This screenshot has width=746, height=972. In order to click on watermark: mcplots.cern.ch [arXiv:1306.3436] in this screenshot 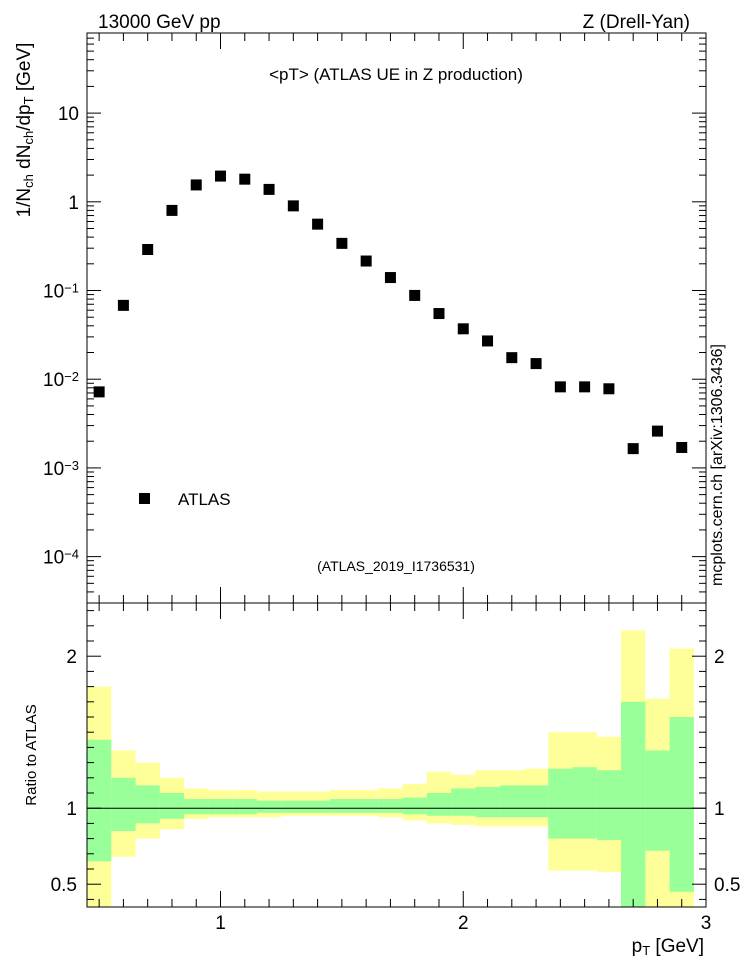, I will do `click(717, 465)`.